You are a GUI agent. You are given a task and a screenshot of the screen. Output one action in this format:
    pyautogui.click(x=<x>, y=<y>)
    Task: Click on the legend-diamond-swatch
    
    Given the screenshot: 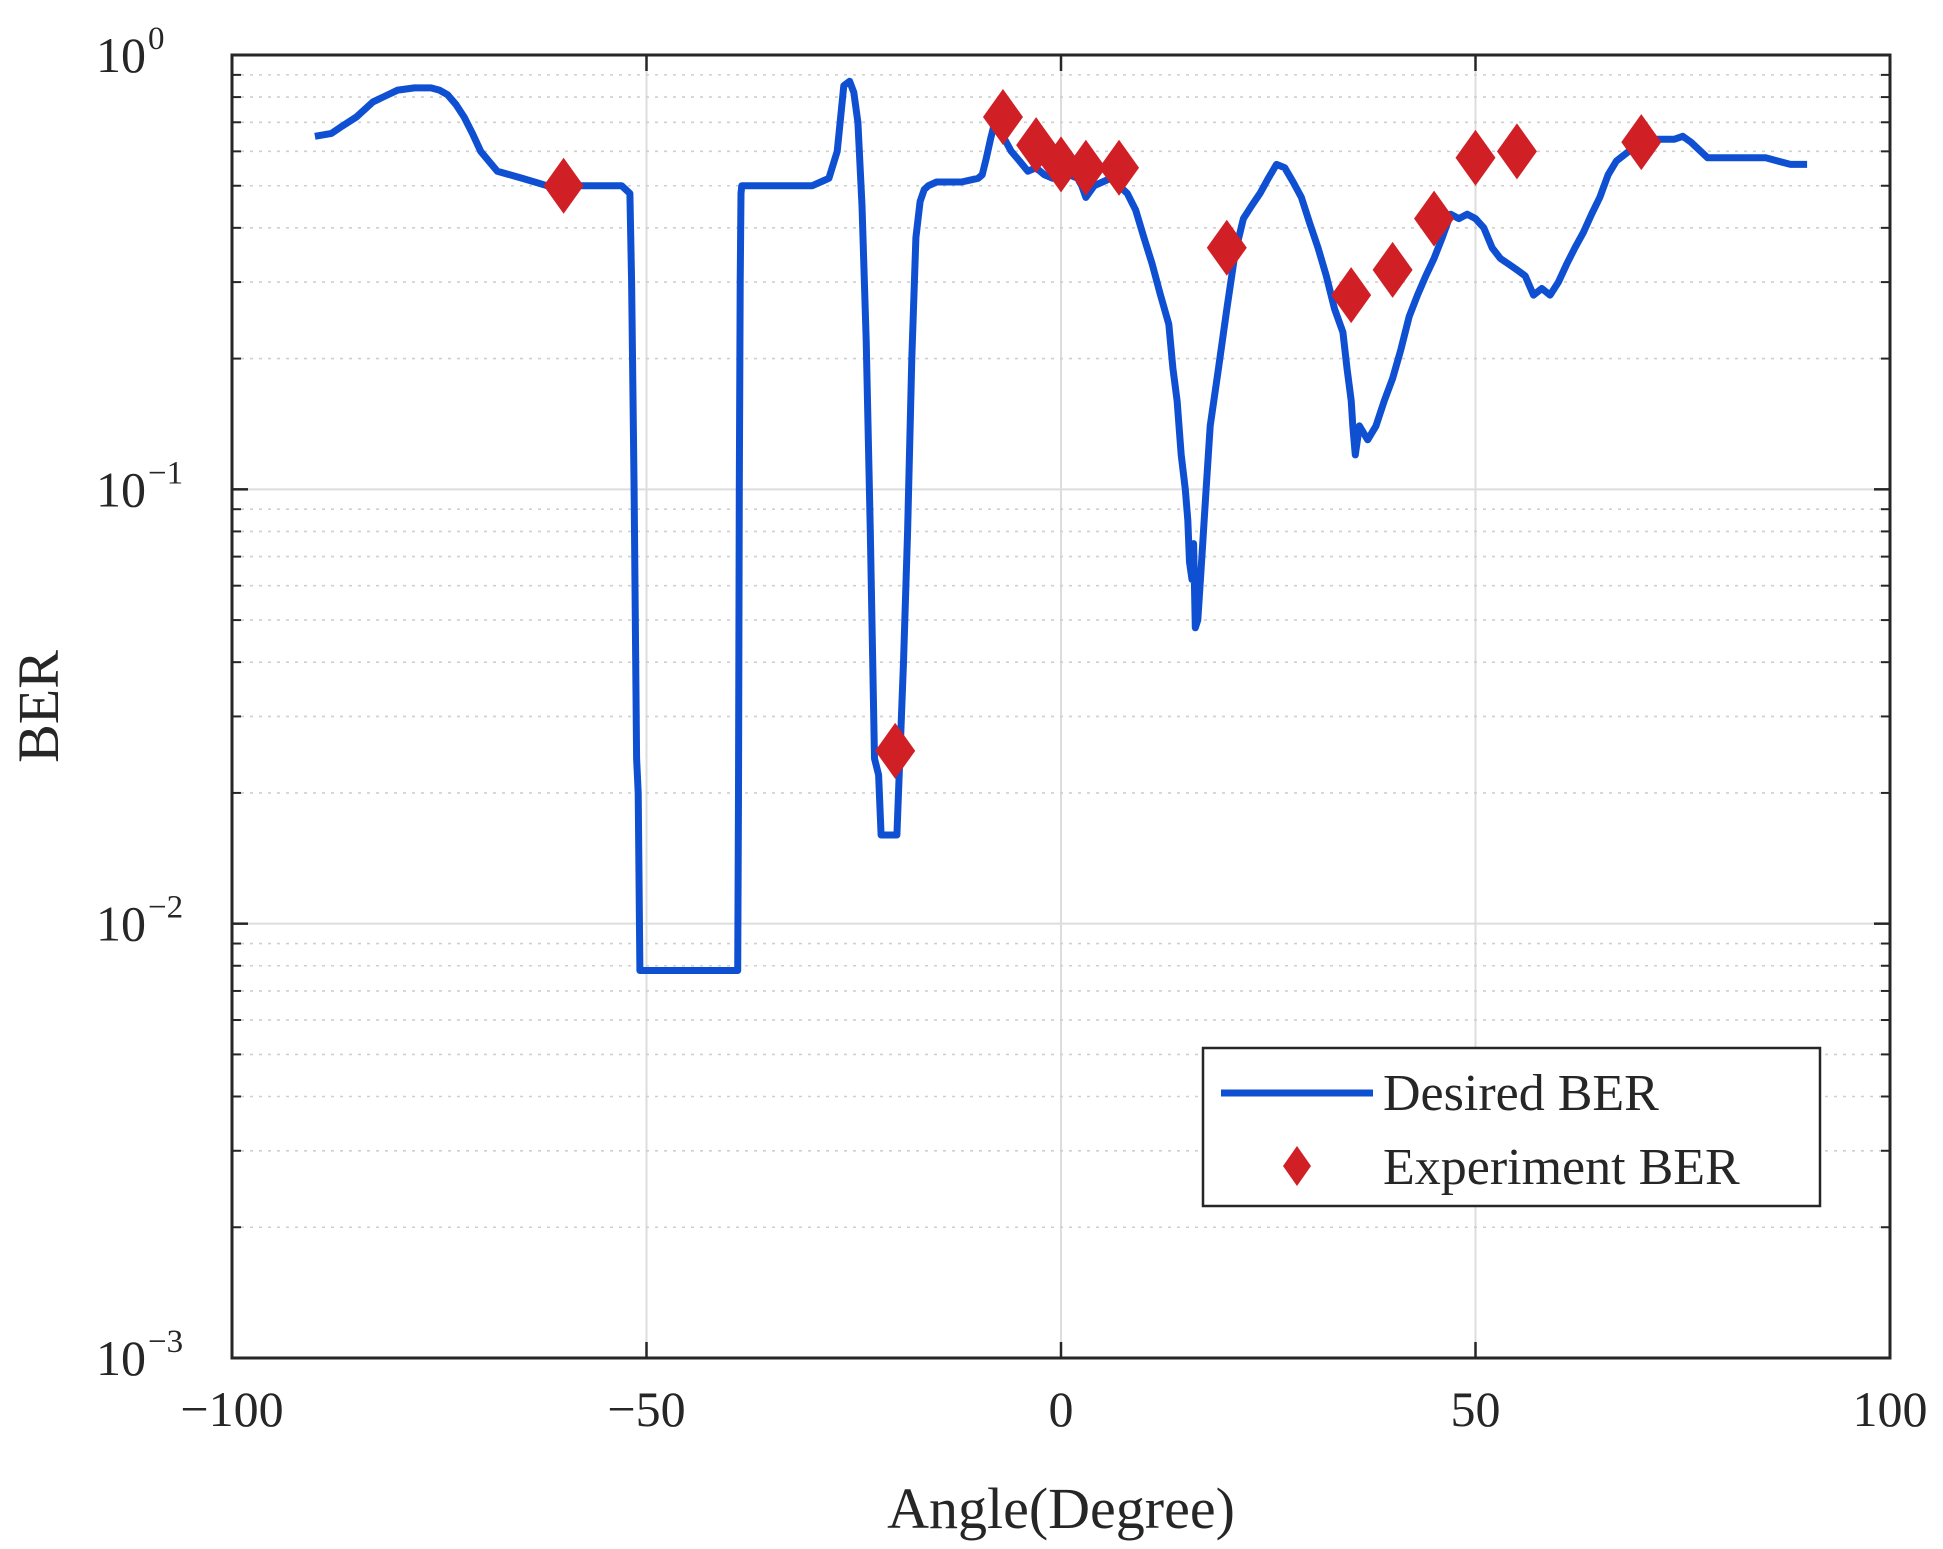 What is the action you would take?
    pyautogui.click(x=1297, y=1166)
    